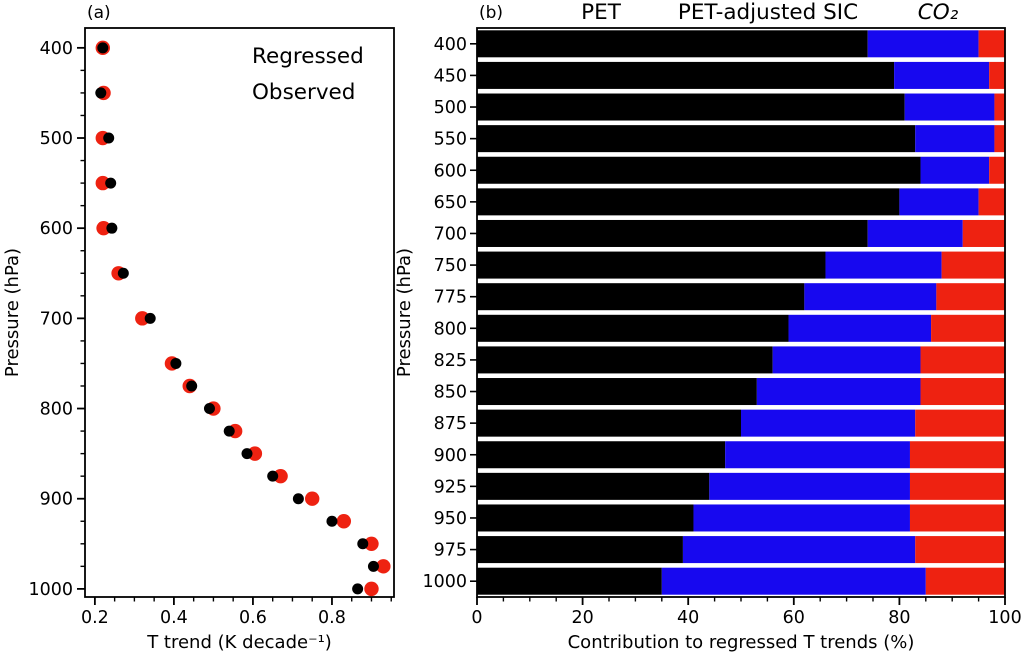 The width and height of the screenshot is (1024, 655). I want to click on legend-a-observed: Observed, so click(303, 92).